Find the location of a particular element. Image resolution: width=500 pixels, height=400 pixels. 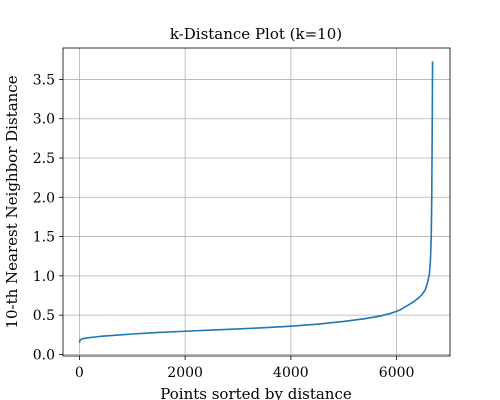

x-tick-label: 6000 is located at coordinates (397, 373).